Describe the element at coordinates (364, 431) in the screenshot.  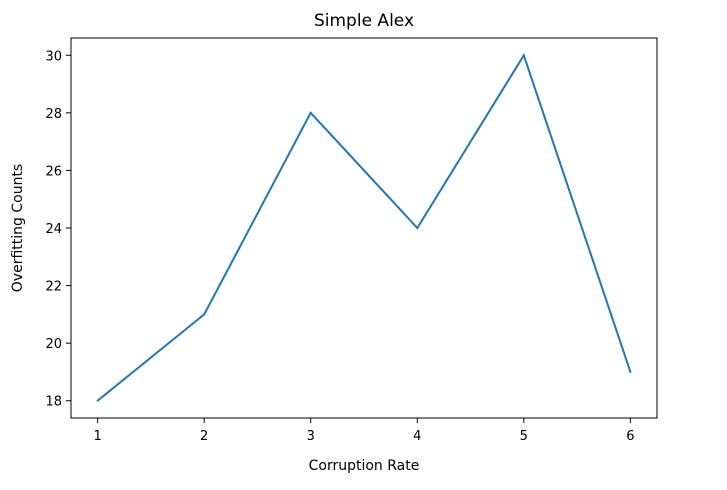
I see `x-tick-group: 1 2 3 4 5 6` at that location.